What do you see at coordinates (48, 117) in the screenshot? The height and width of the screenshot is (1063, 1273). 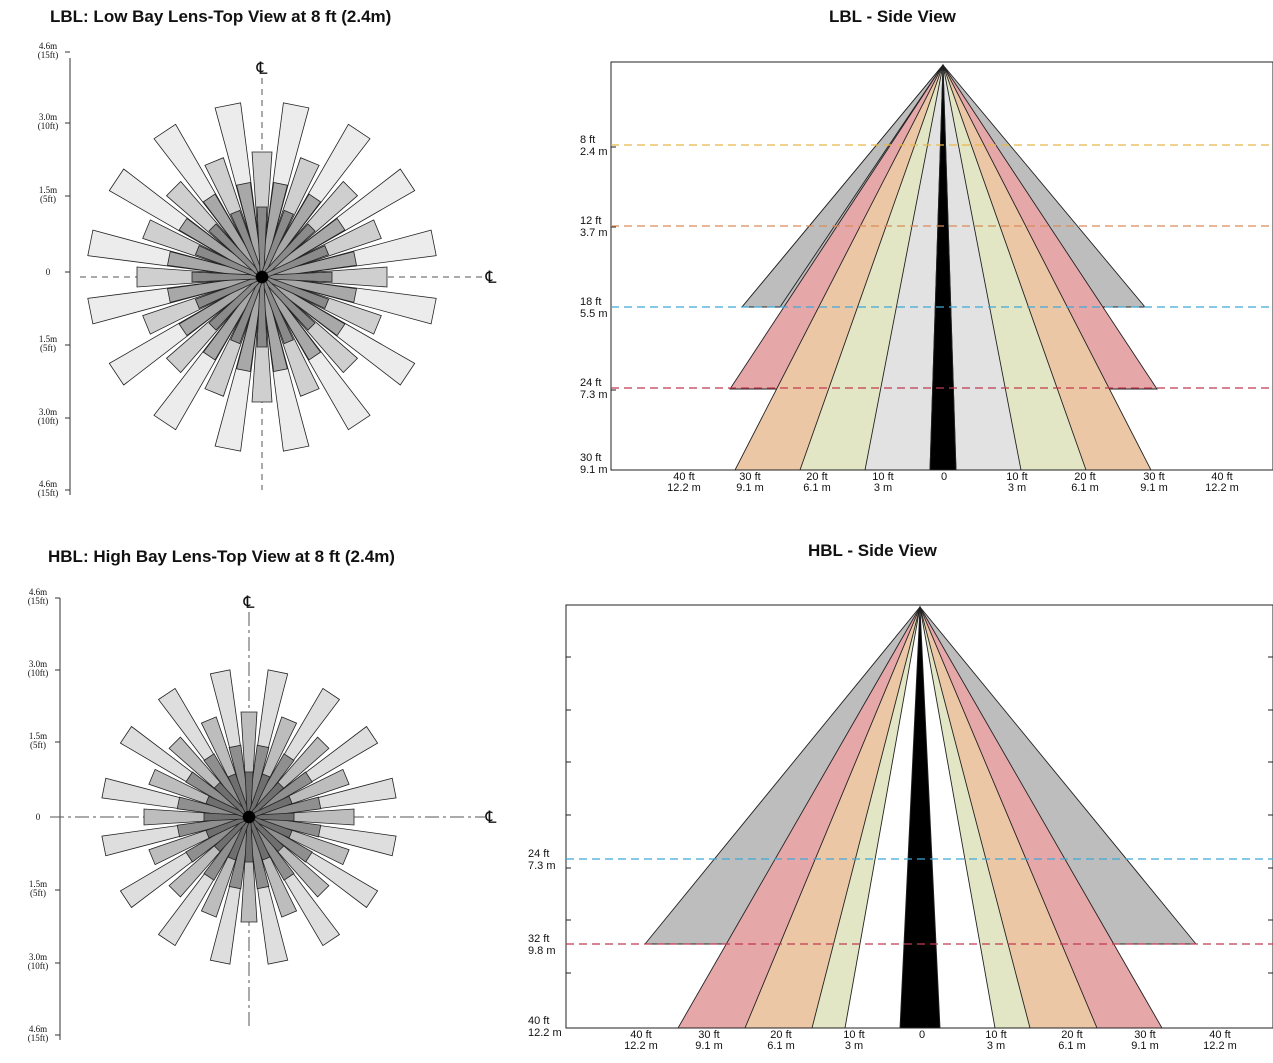 I see `lbl-top-tick-label: 3.0m` at bounding box center [48, 117].